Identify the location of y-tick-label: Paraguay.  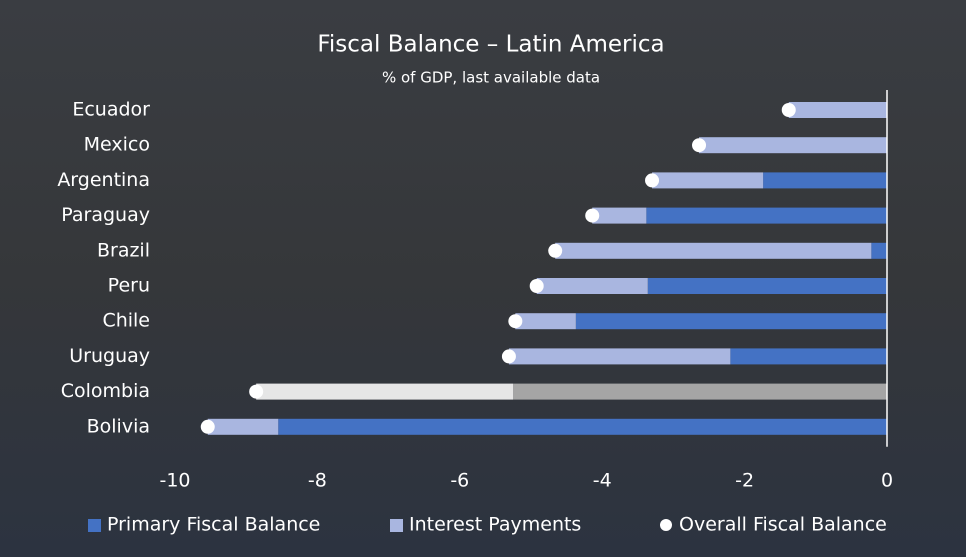
(105, 215).